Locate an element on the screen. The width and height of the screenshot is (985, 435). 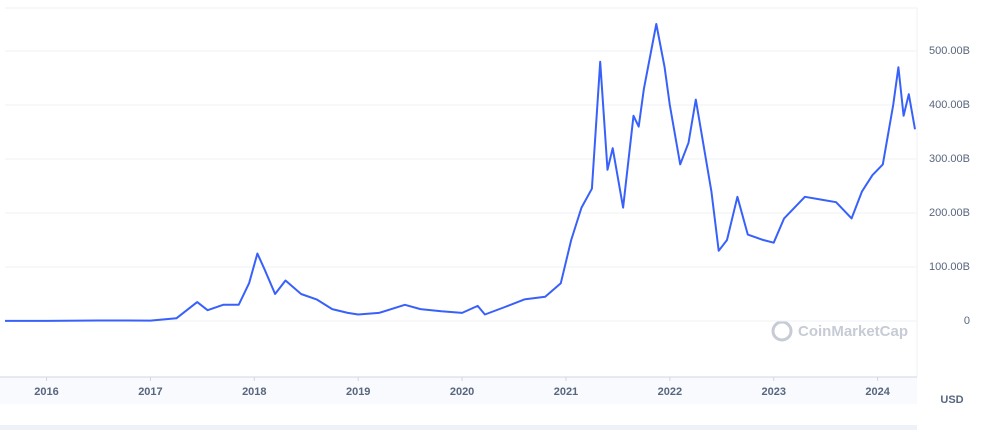
x-tick-label: 2016 is located at coordinates (46, 392).